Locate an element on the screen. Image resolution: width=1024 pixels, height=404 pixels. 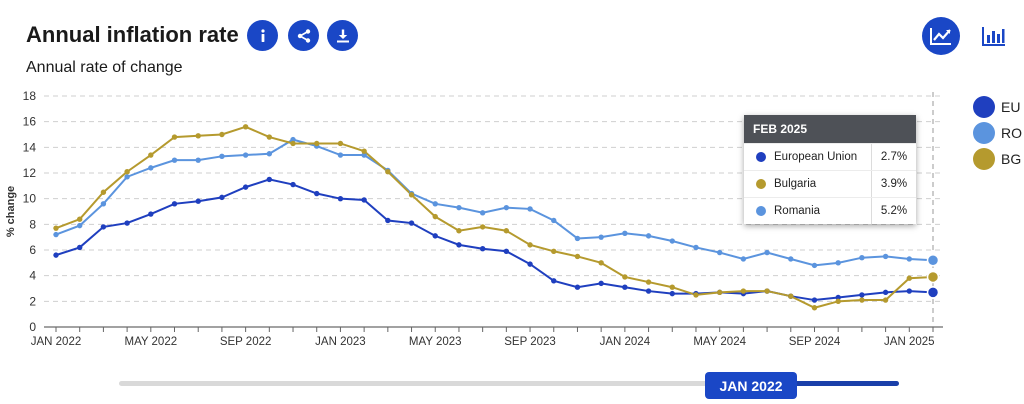
download-button is located at coordinates (342, 35).